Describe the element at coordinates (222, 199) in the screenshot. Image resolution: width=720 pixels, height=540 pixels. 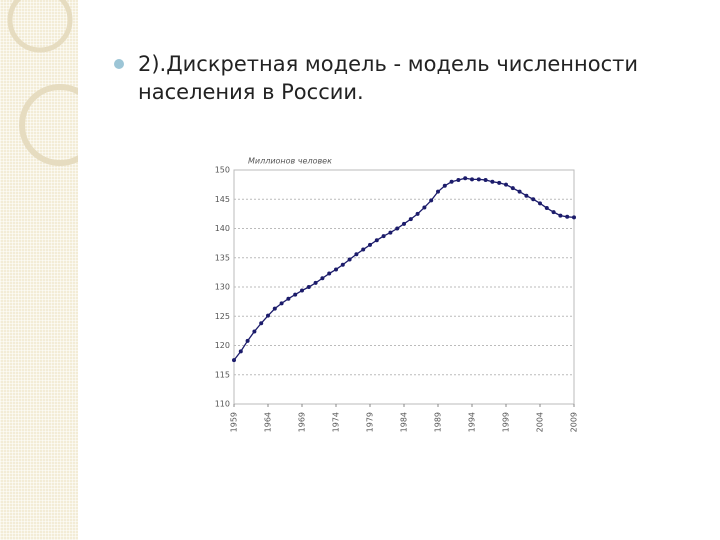
I see `y-tick-label: 145` at that location.